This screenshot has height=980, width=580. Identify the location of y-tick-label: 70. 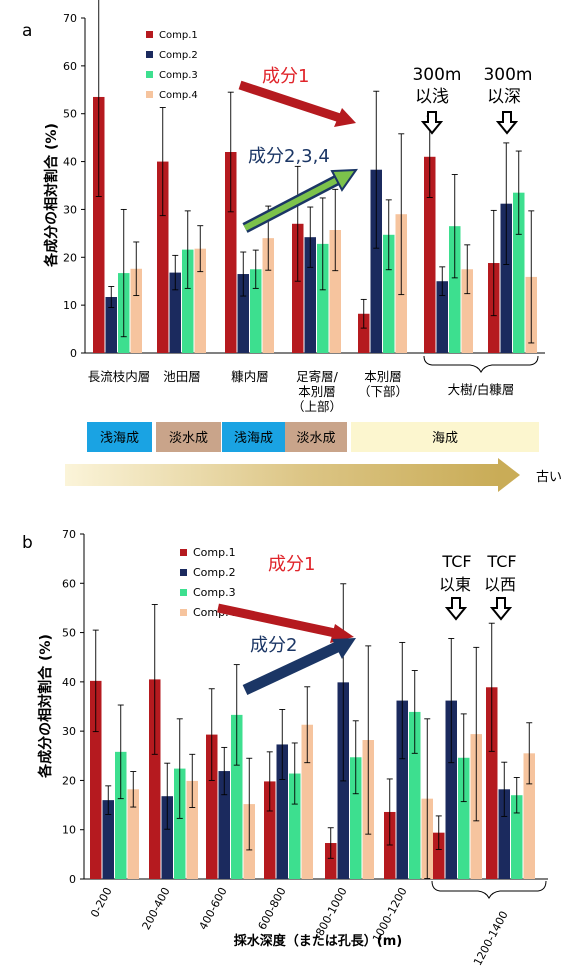
(70, 18).